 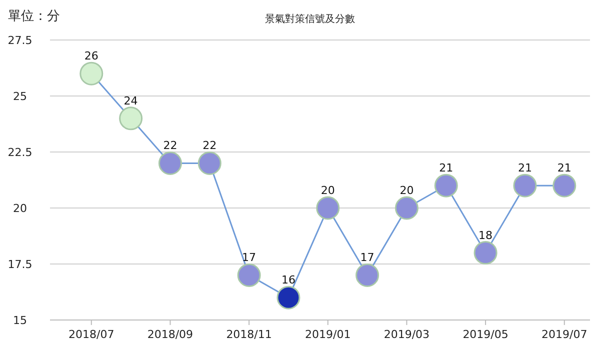 What do you see at coordinates (310, 19) in the screenshot?
I see `chart-title: 景氣對策信號及分數` at bounding box center [310, 19].